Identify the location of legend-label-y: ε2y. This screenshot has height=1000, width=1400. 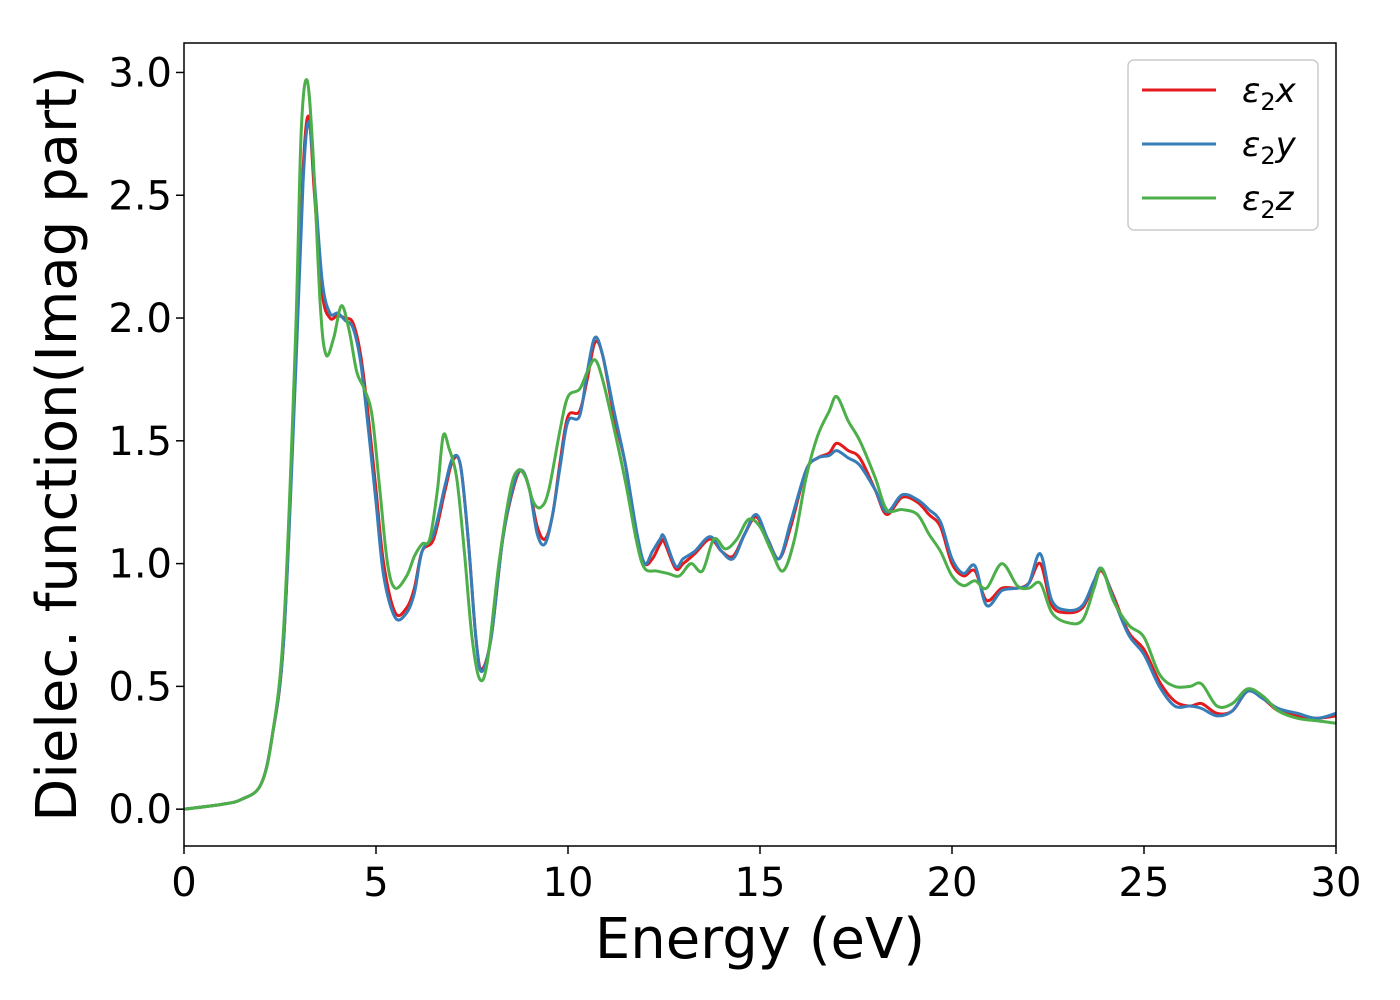
(1269, 147).